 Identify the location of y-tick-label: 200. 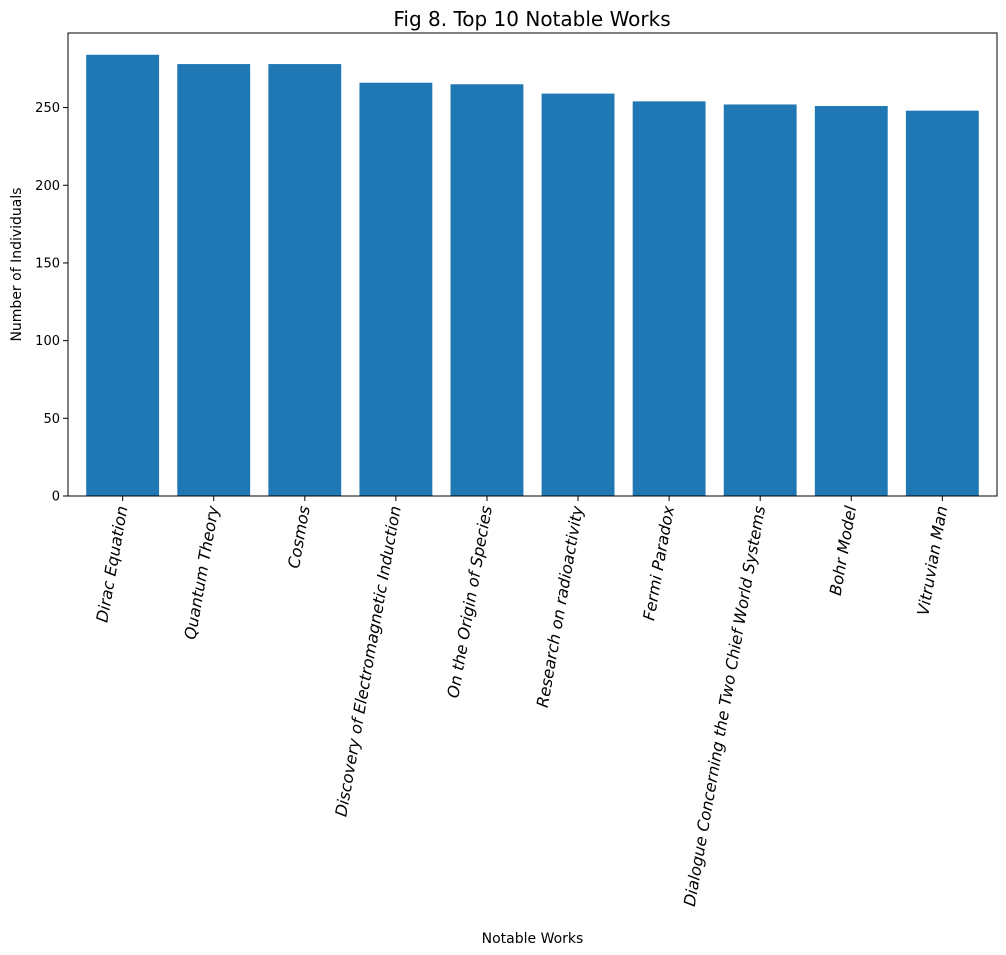
(47, 186).